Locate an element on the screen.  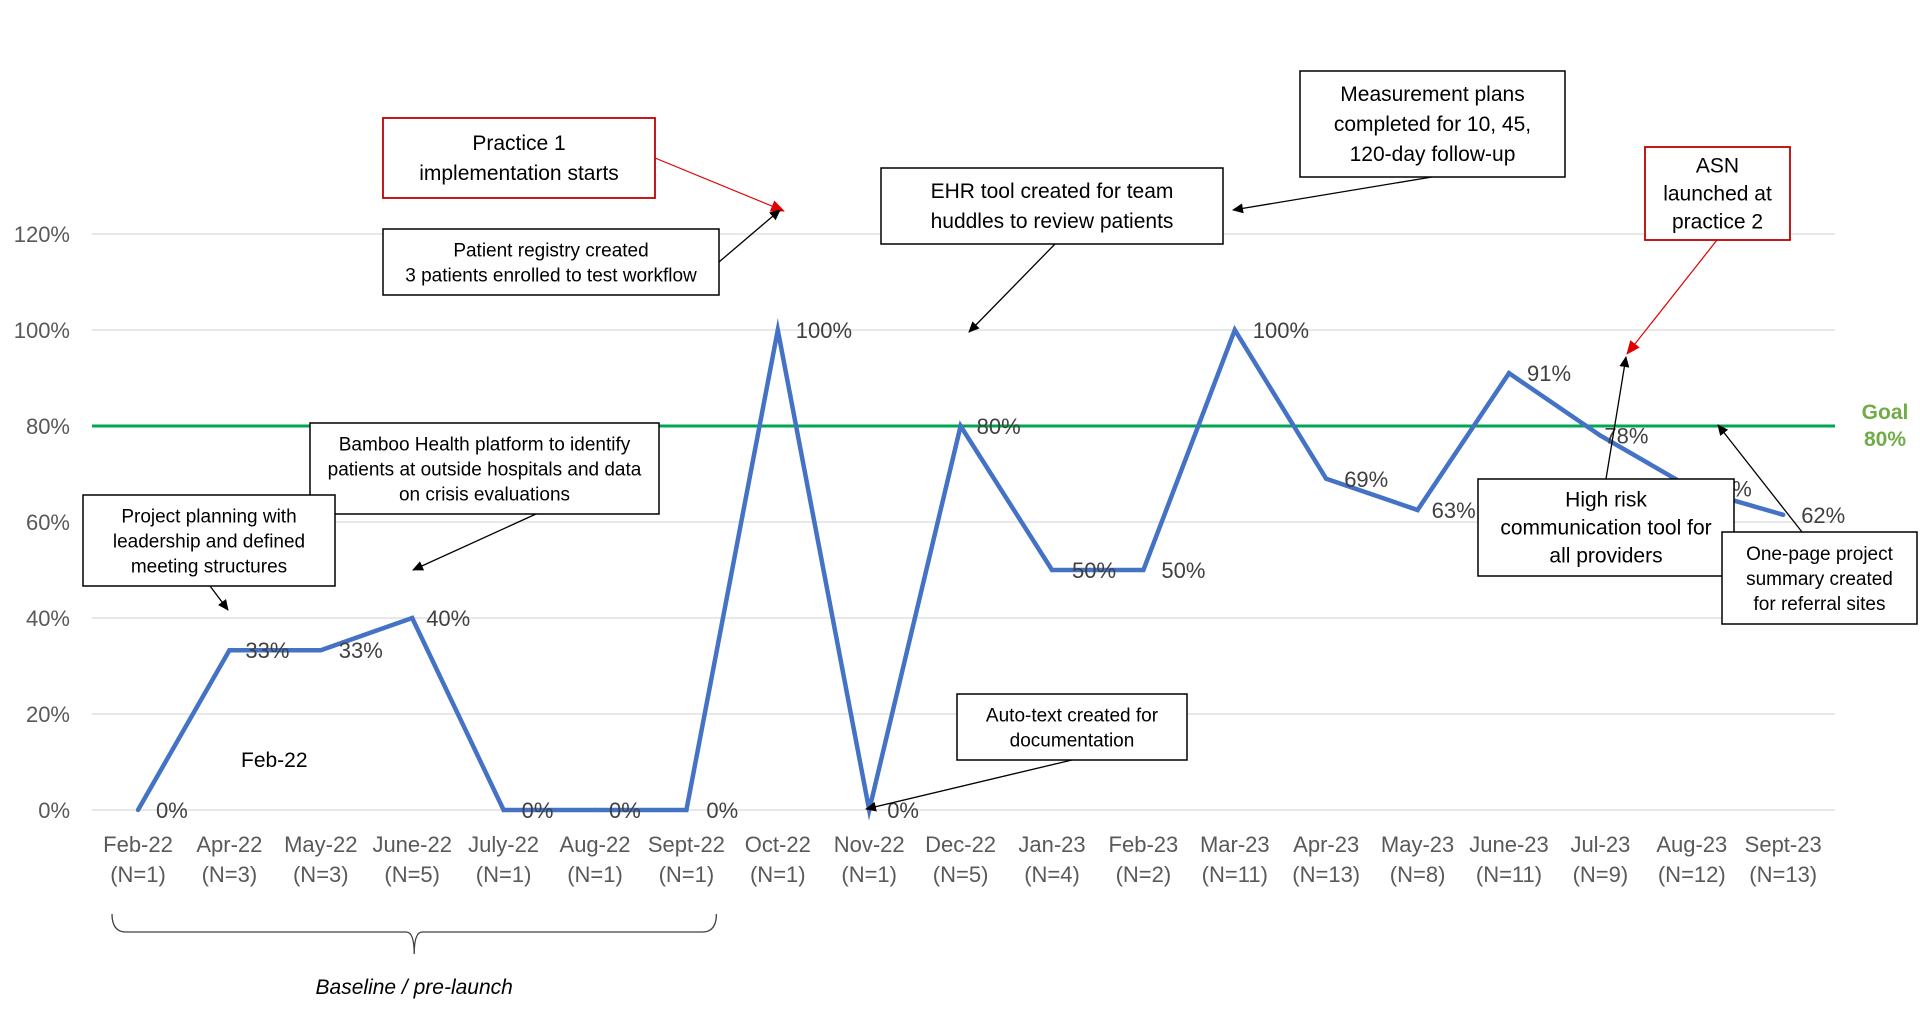
y-axis: 0% 20% 40% 60% 80% 100% 120% is located at coordinates (42, 522).